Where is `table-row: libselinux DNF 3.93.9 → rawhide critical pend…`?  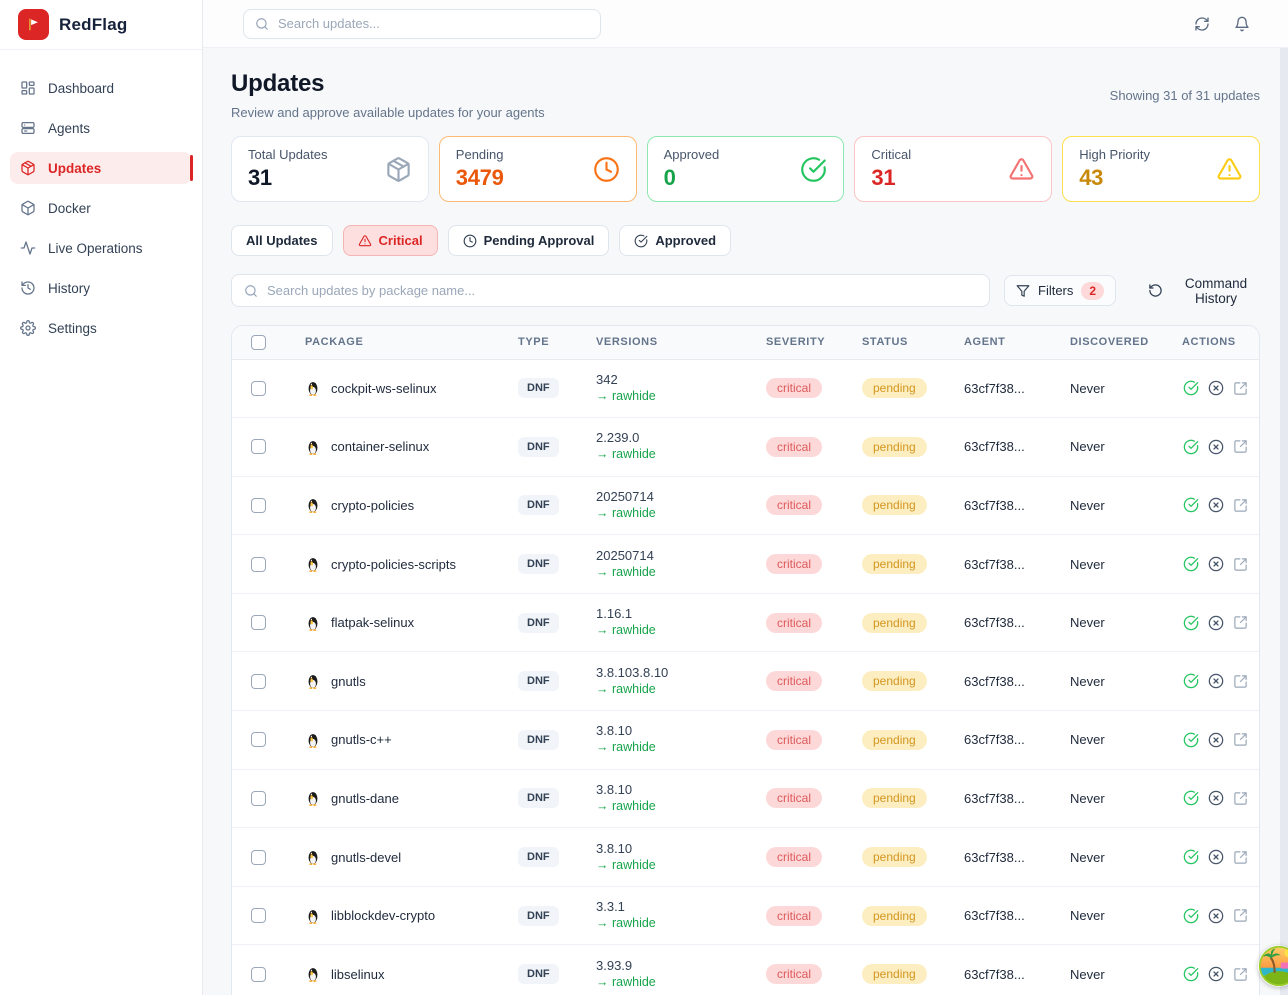
table-row: libselinux DNF 3.93.9 → rawhide critical pend… is located at coordinates (745, 970).